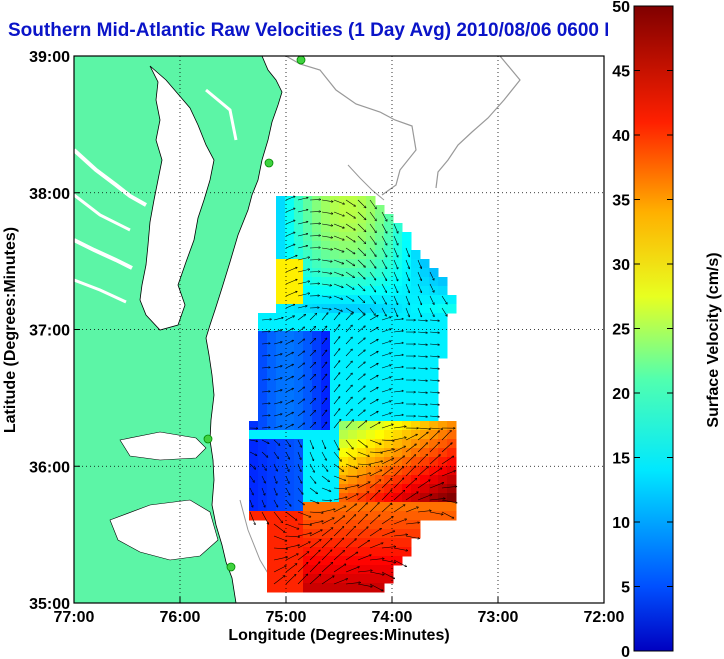 This screenshot has width=724, height=659. Describe the element at coordinates (621, 201) in the screenshot. I see `colorbar-tick-label: 35` at that location.